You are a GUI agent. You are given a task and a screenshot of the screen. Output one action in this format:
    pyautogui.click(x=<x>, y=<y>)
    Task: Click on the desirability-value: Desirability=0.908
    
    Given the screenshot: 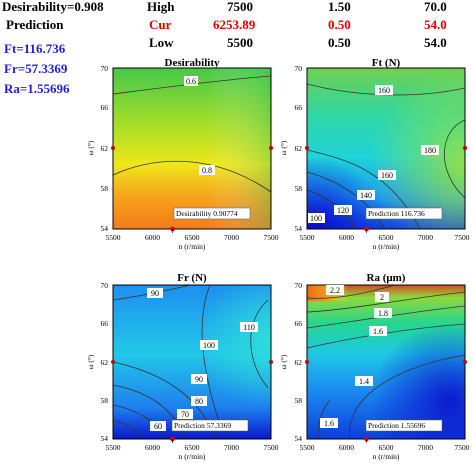 What is the action you would take?
    pyautogui.click(x=53, y=7)
    